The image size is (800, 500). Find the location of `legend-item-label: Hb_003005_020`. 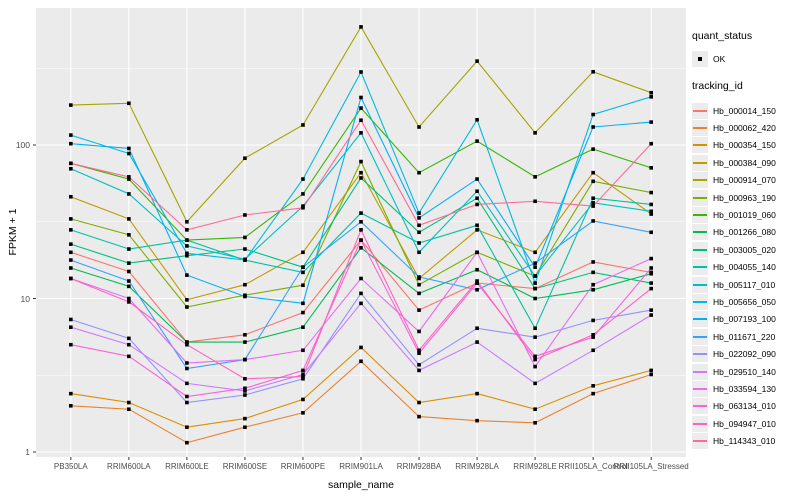

legend-item-label: Hb_003005_020 is located at coordinates (744, 249).